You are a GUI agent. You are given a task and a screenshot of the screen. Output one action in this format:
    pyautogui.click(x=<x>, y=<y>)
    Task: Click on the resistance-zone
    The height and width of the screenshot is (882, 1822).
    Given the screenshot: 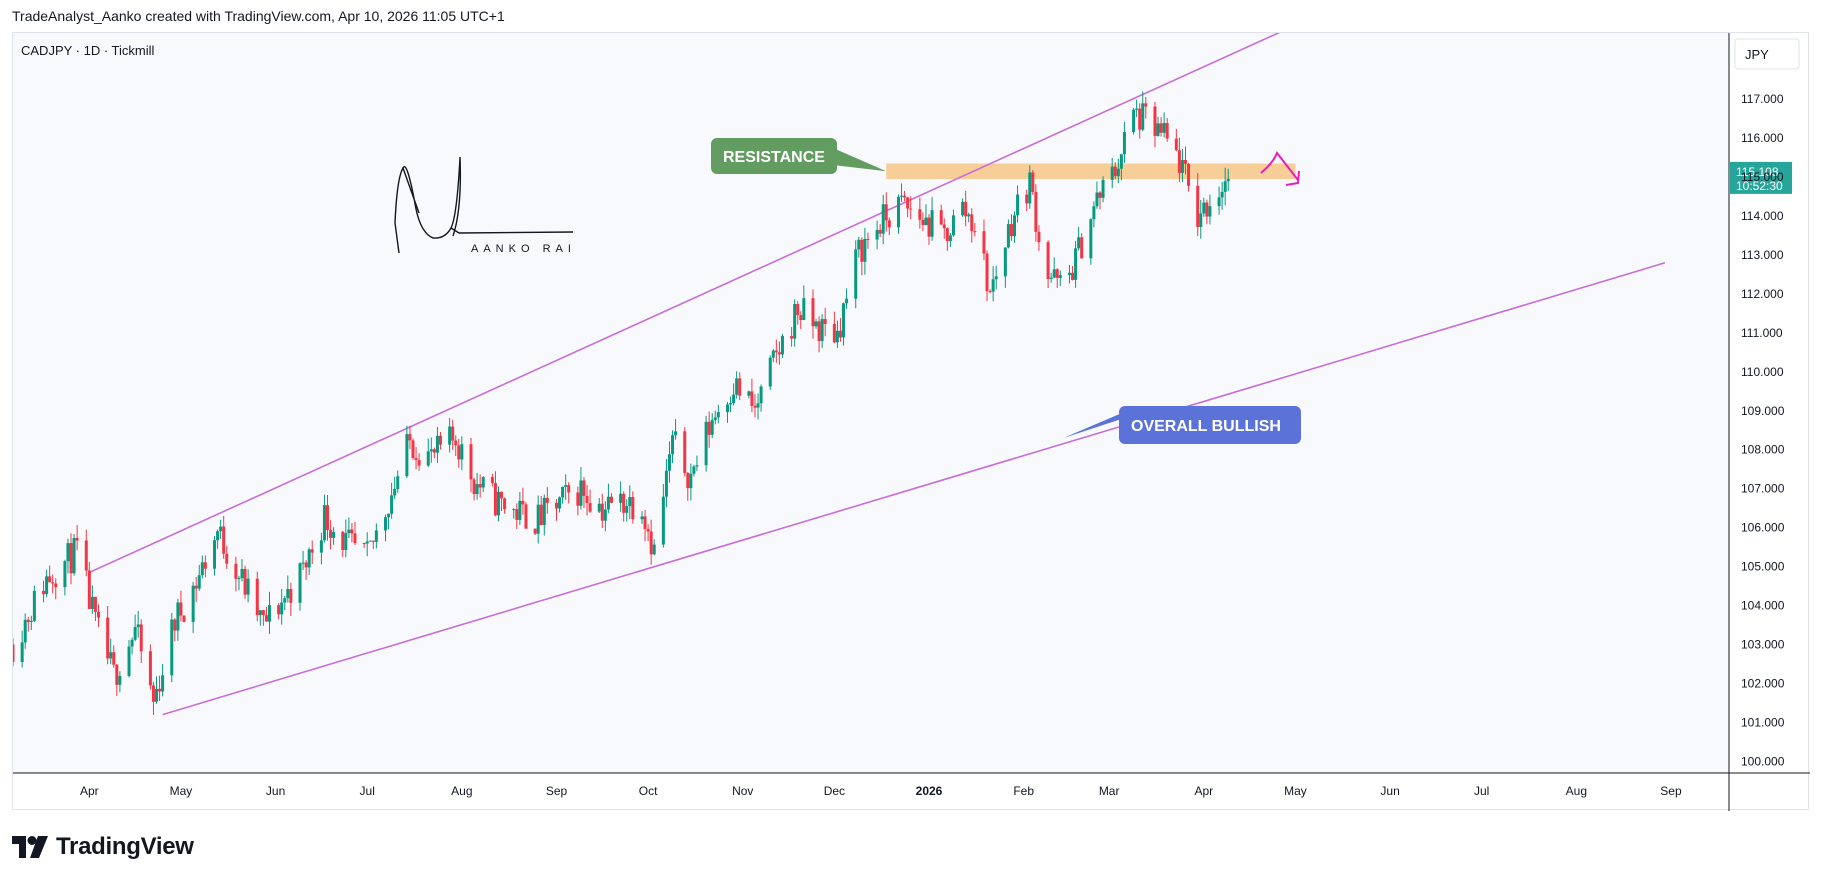 What is the action you would take?
    pyautogui.click(x=1091, y=171)
    